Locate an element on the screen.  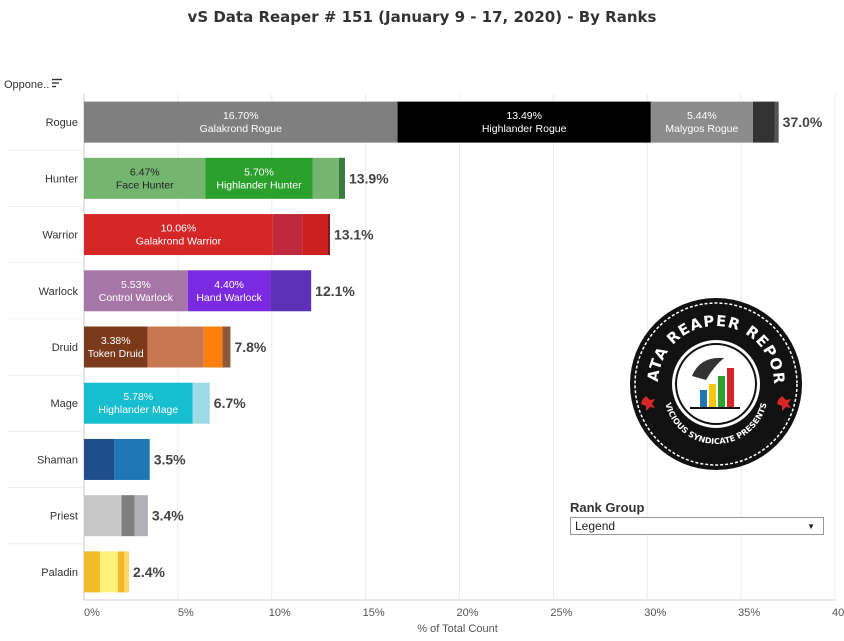
segment-name-label: Hand Warlock is located at coordinates (229, 298).